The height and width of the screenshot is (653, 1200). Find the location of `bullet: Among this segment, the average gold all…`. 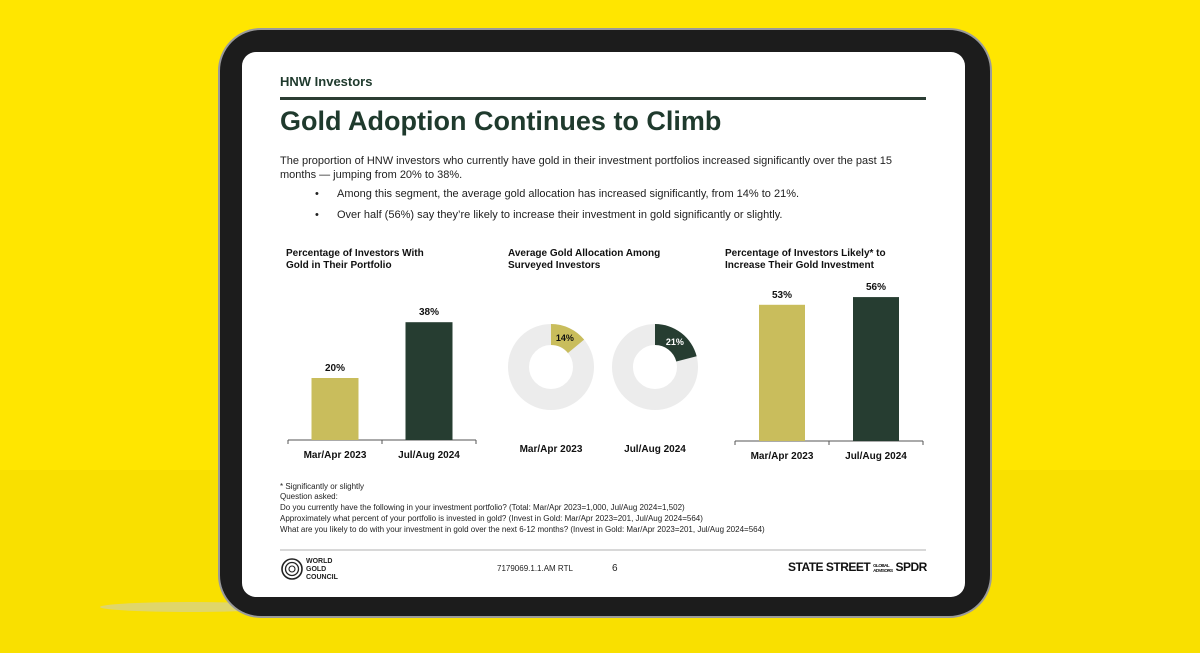

bullet: Among this segment, the average gold all… is located at coordinates (557, 194).